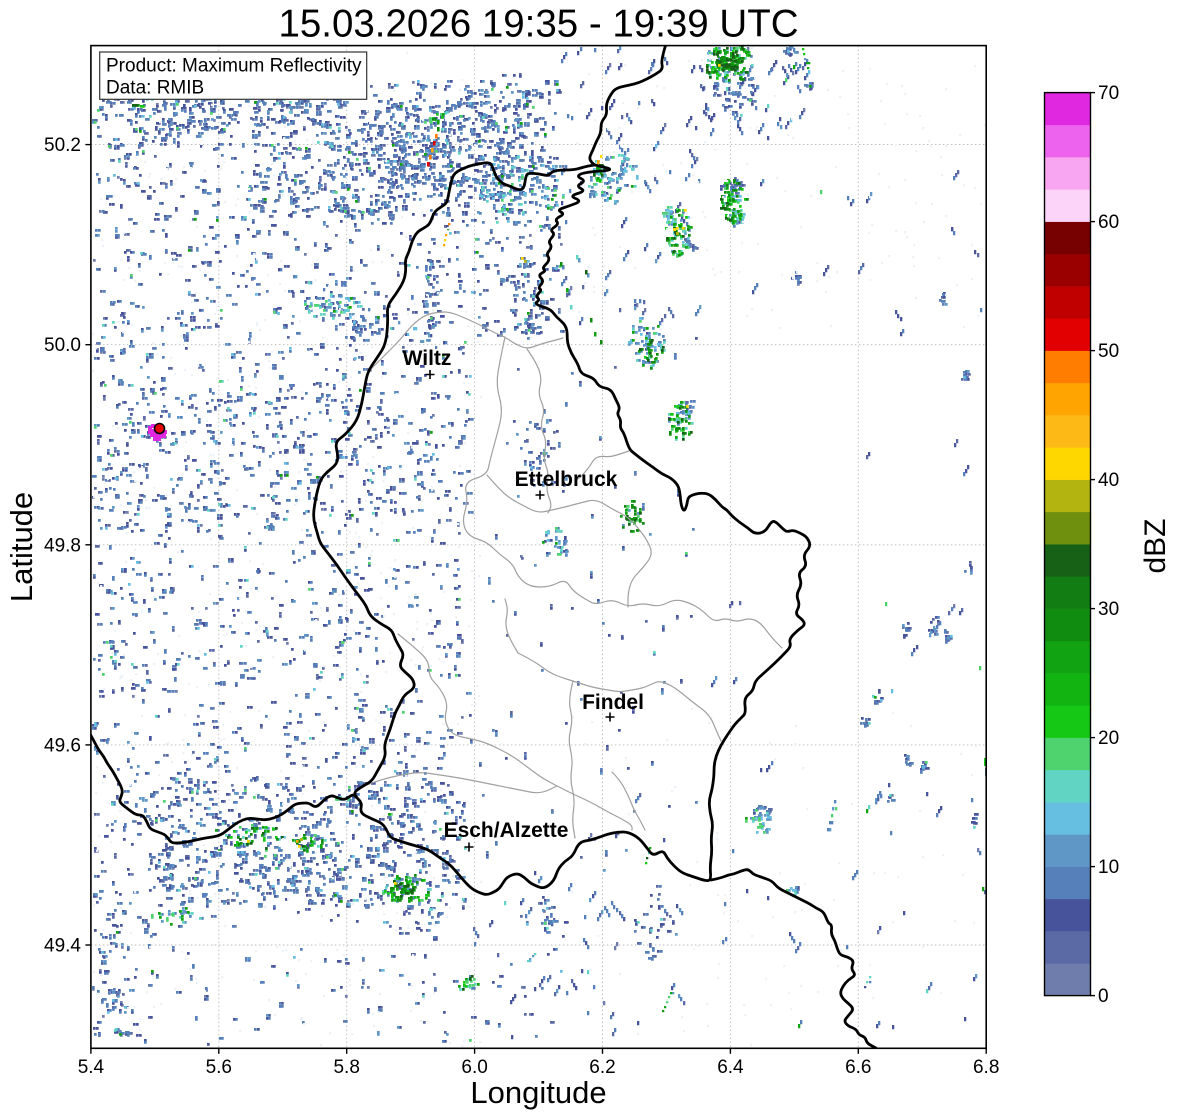 The image size is (1179, 1117). Describe the element at coordinates (602, 1067) in the screenshot. I see `svg-text: 6.2` at that location.